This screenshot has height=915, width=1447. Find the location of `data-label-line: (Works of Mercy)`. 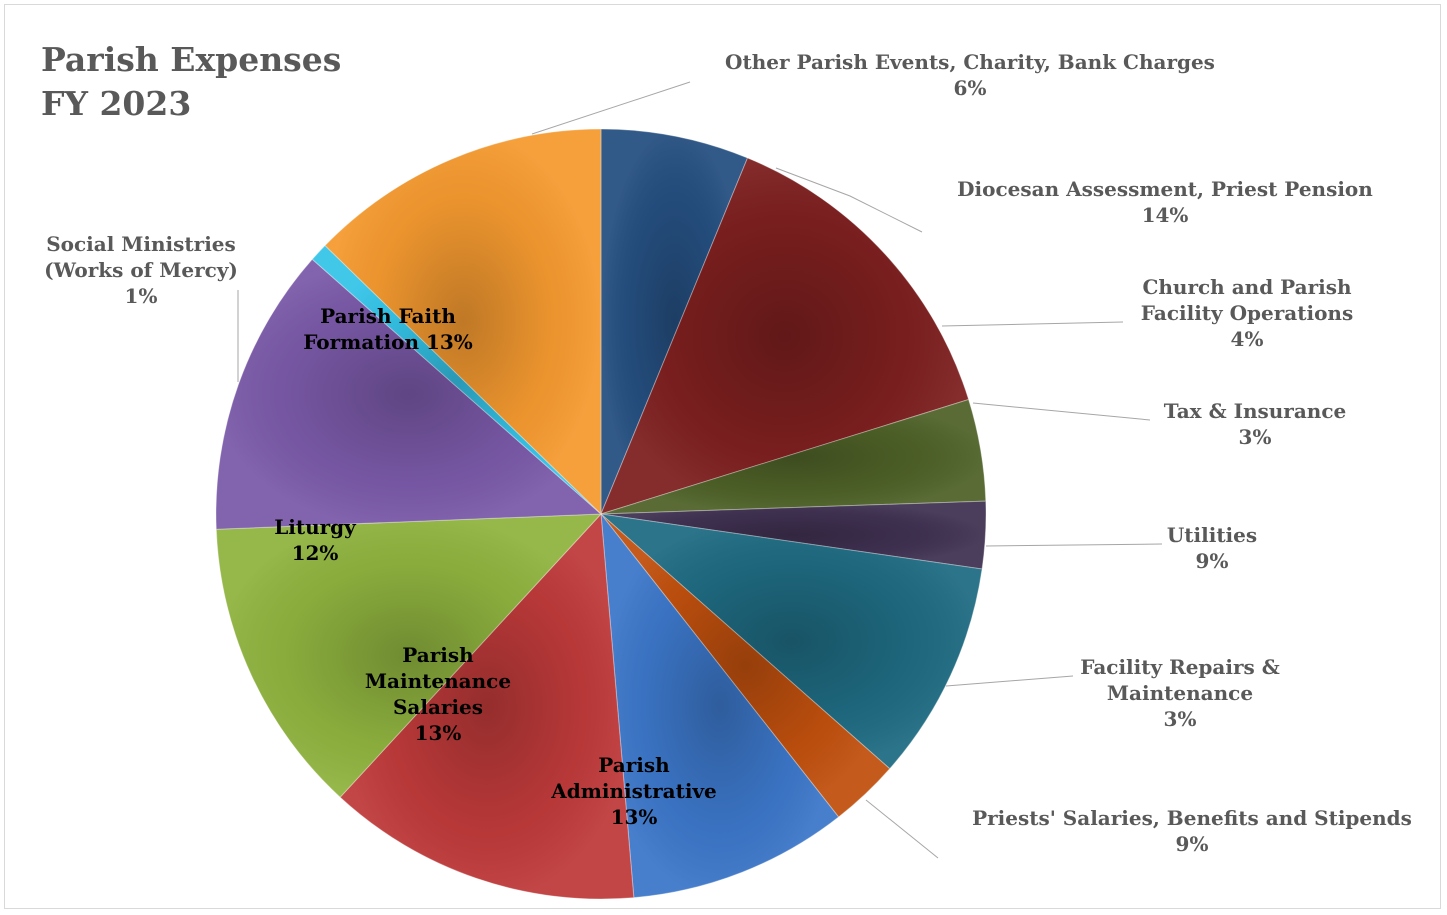

data-label-line: (Works of Mercy) is located at coordinates (141, 270).